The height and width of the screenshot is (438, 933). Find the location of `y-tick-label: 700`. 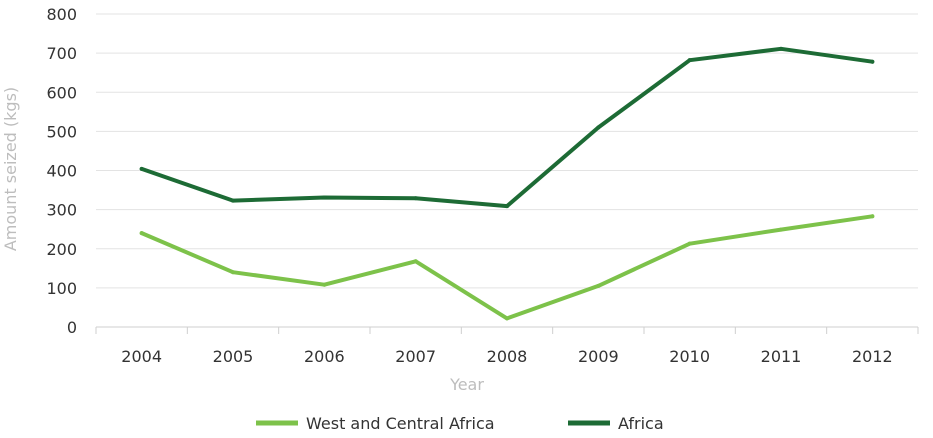

y-tick-label: 700 is located at coordinates (61, 53).